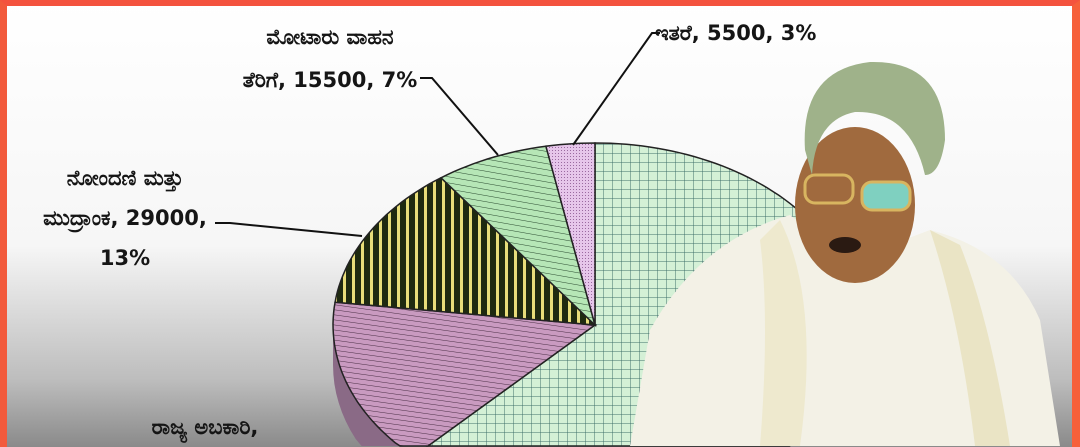 The height and width of the screenshot is (447, 1080). I want to click on label-registration-stamps: ನೋಂದಣಿ ಮತ್ತು ಮುದ್ರಾಂಕ, 29000, 13%, so click(125, 218).